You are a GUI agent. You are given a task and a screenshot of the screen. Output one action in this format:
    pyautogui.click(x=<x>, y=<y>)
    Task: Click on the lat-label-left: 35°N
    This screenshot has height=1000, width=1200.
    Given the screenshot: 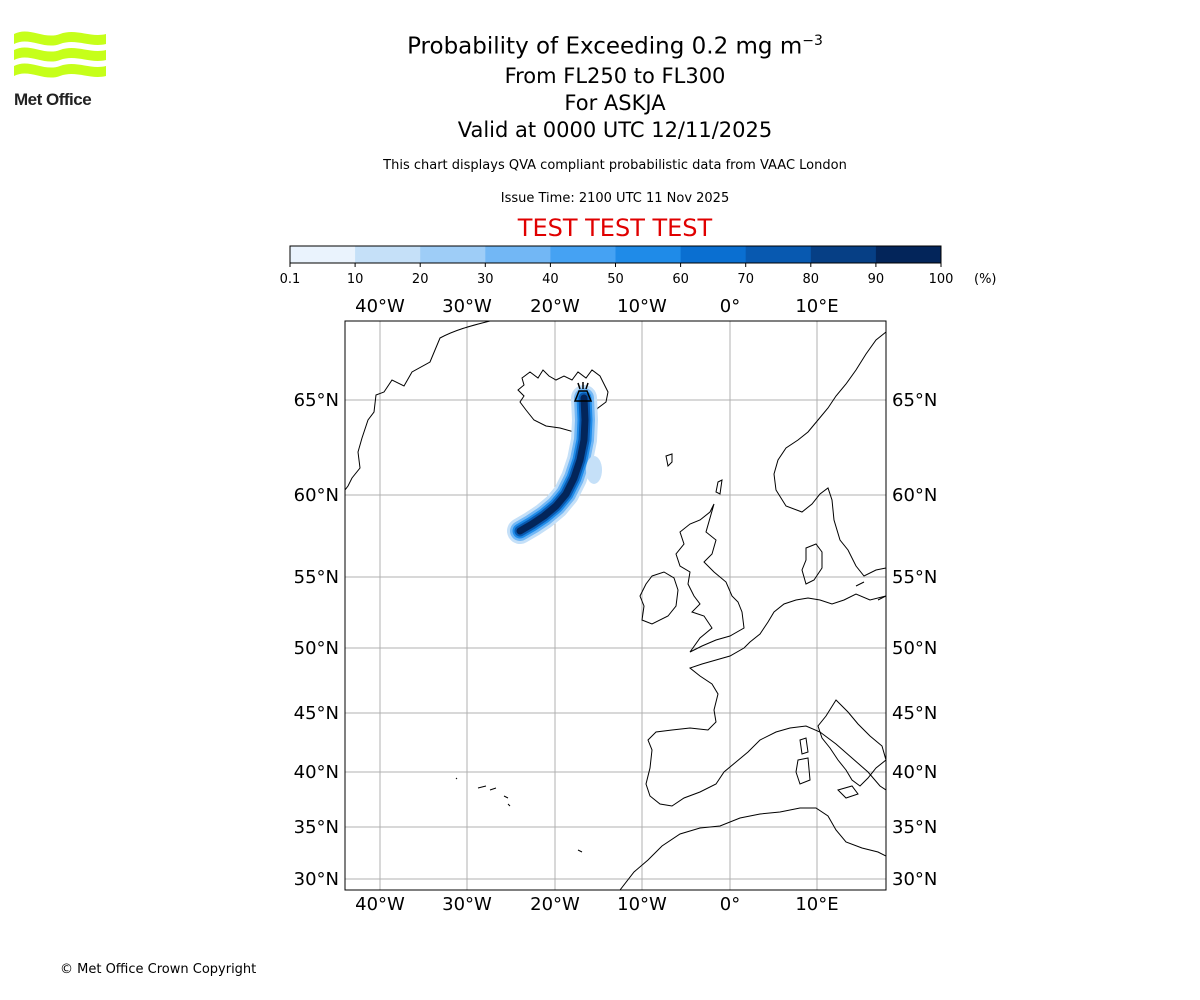 What is the action you would take?
    pyautogui.click(x=316, y=827)
    